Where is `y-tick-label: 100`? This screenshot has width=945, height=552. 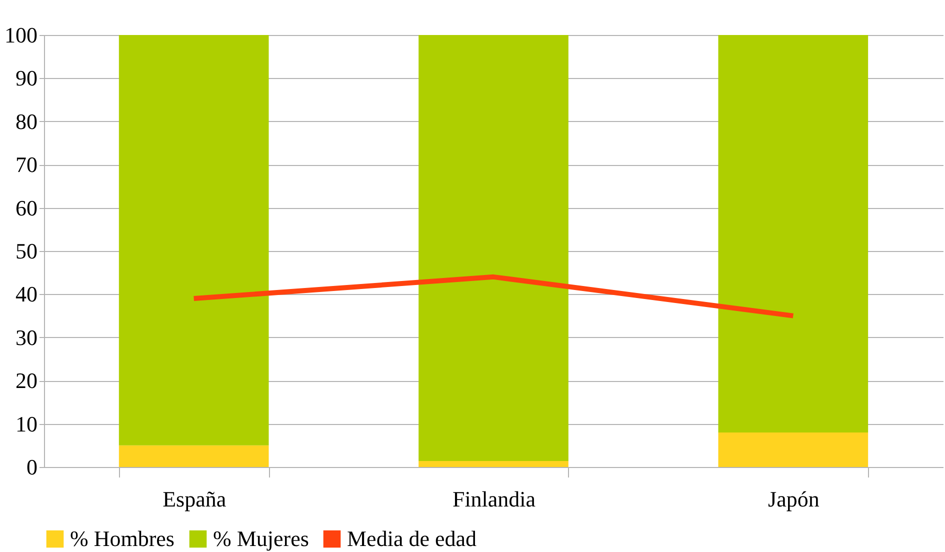 y-tick-label: 100 is located at coordinates (21, 35).